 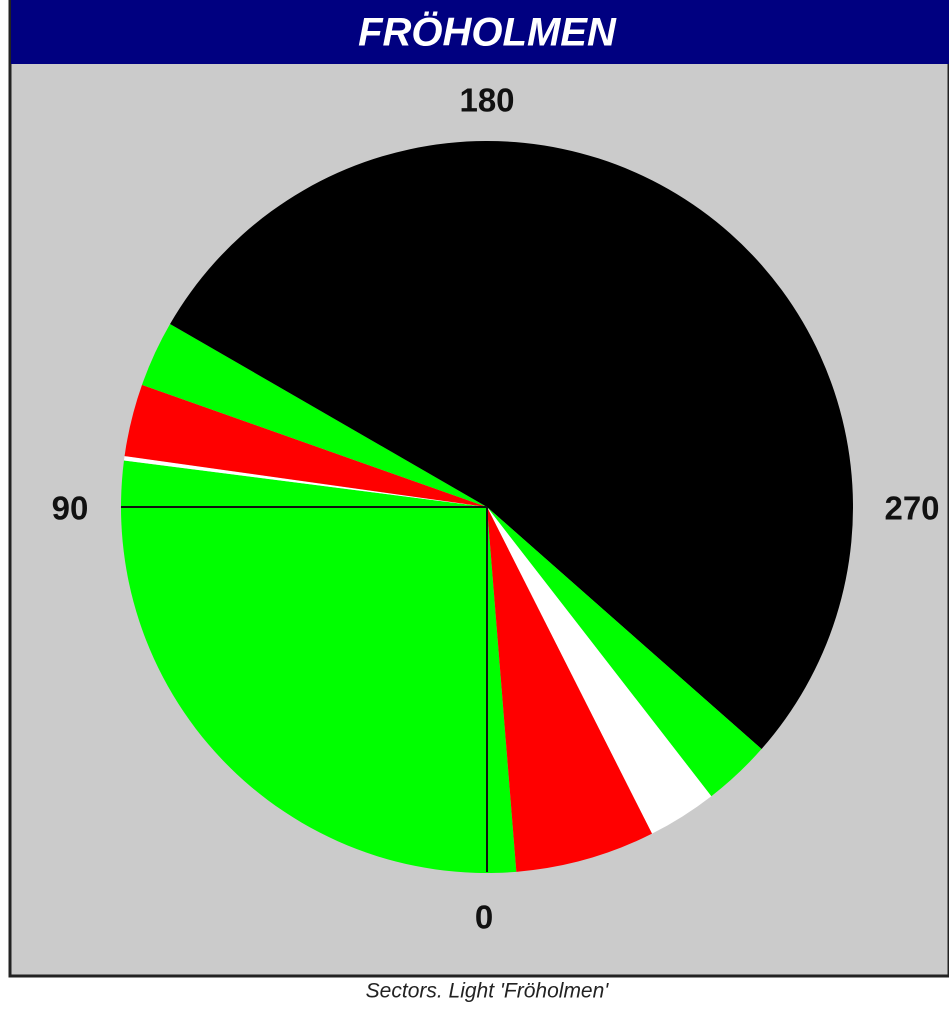 What do you see at coordinates (486, 100) in the screenshot?
I see `compass-label: 180` at bounding box center [486, 100].